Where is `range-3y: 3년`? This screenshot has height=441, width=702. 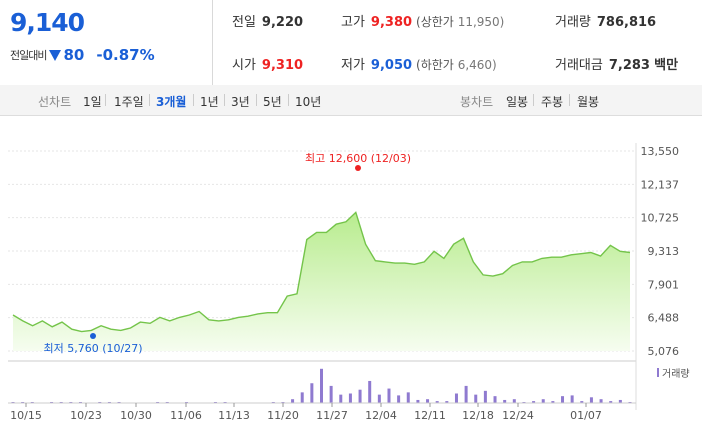
range-3y: 3년 is located at coordinates (240, 102).